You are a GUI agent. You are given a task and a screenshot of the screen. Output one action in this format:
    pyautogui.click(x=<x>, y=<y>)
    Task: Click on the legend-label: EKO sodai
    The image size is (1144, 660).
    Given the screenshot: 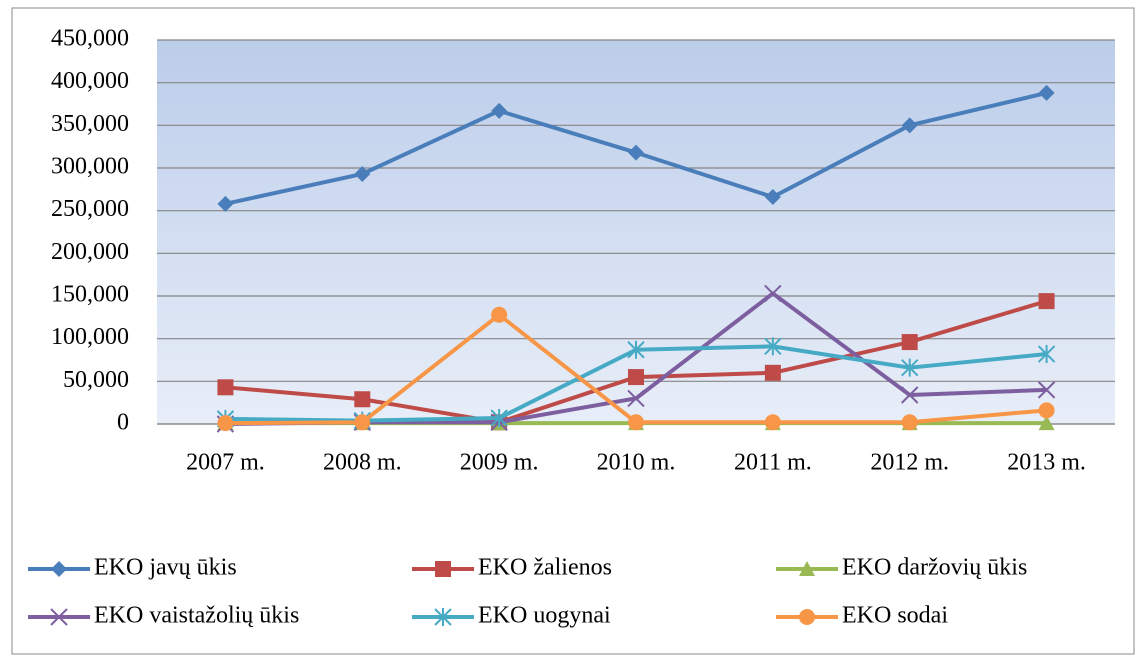 What is the action you would take?
    pyautogui.click(x=895, y=616)
    